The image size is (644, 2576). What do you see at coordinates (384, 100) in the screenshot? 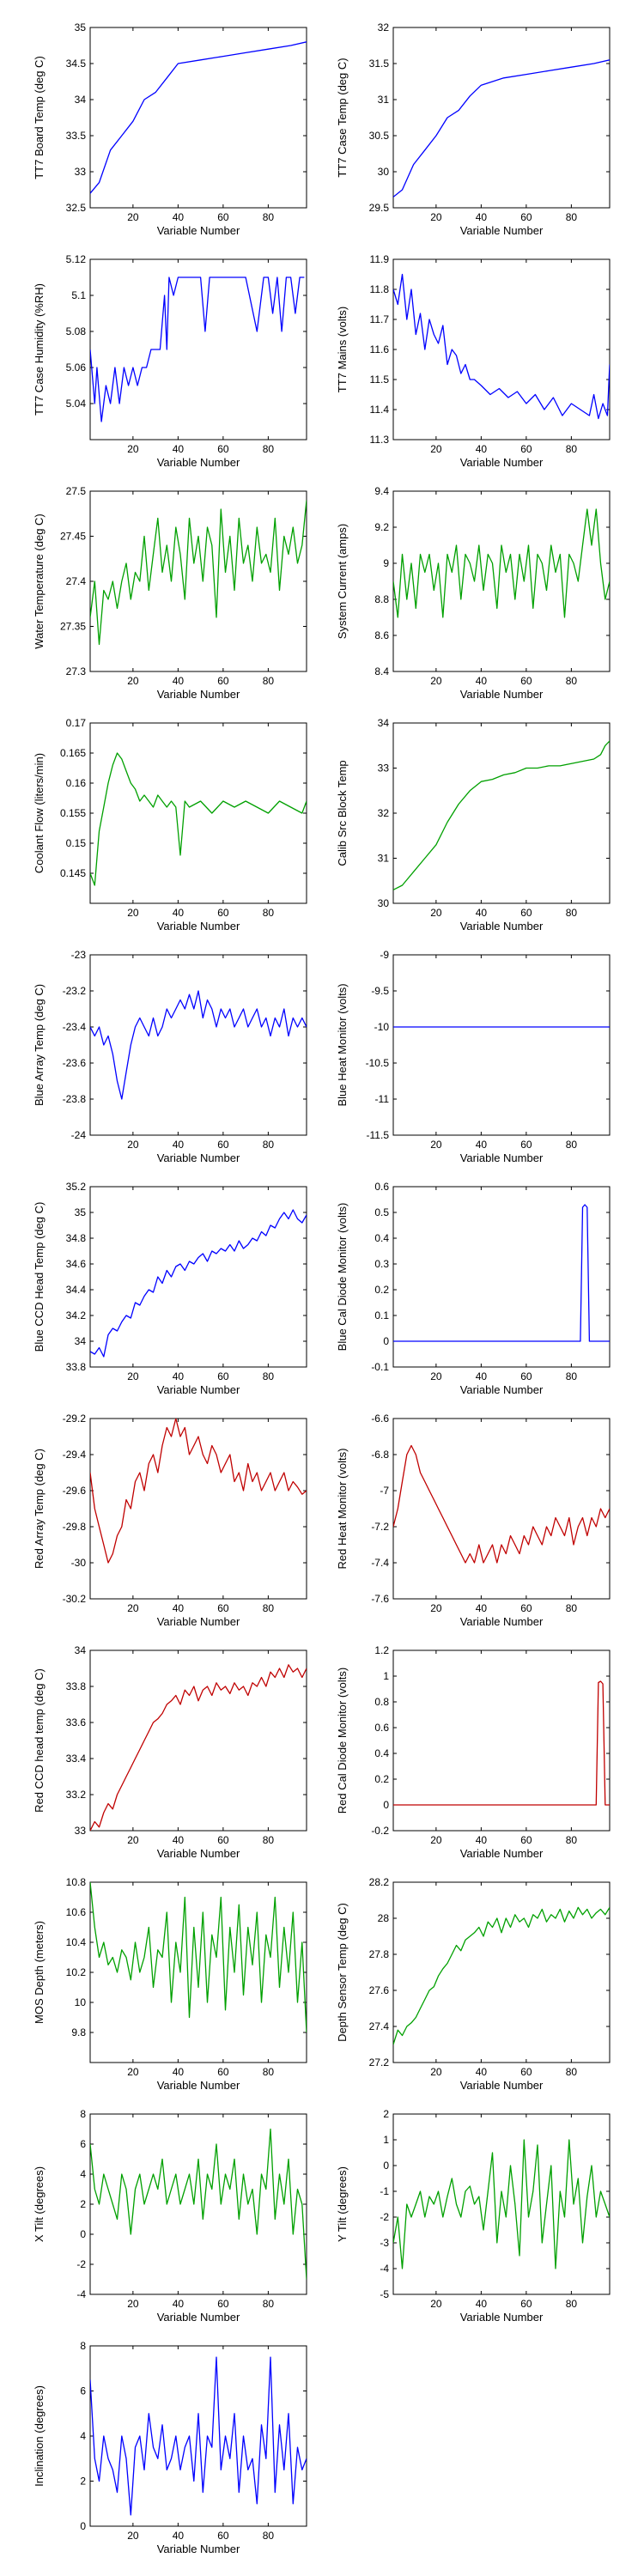
I see `y-tick-label: 31` at bounding box center [384, 100].